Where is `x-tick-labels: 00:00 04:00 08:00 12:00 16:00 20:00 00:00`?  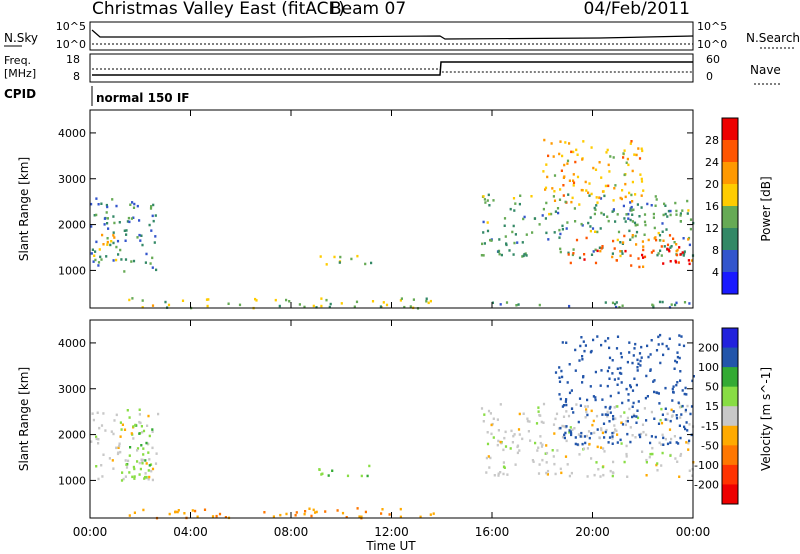 x-tick-labels: 00:00 04:00 08:00 12:00 16:00 20:00 00:00 is located at coordinates (392, 532).